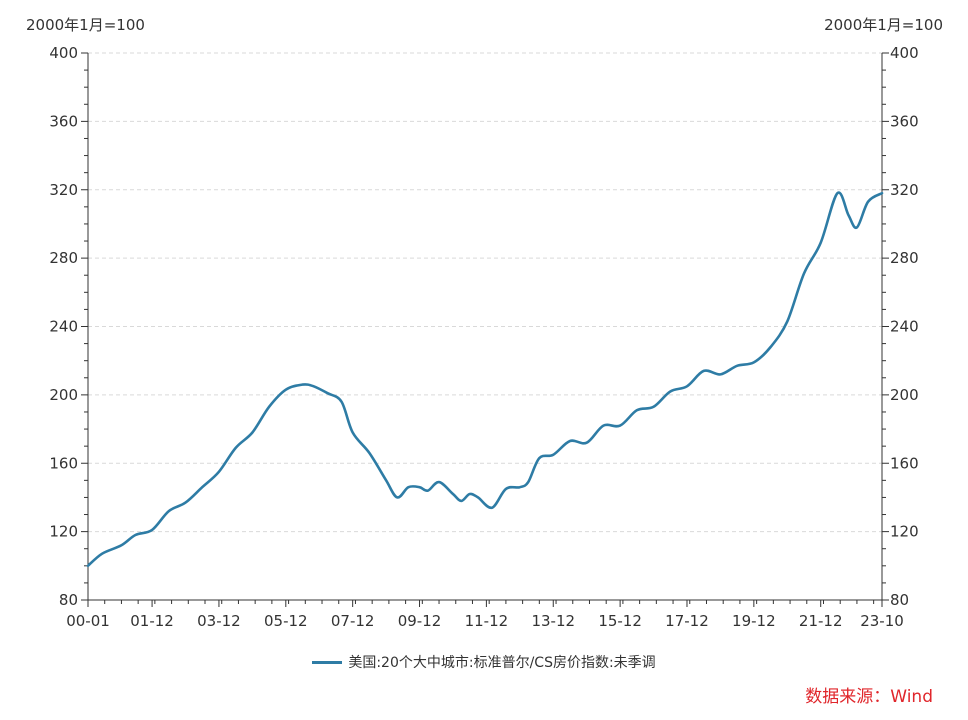 The image size is (968, 720). I want to click on left-y-tick-label: 160, so click(63, 463).